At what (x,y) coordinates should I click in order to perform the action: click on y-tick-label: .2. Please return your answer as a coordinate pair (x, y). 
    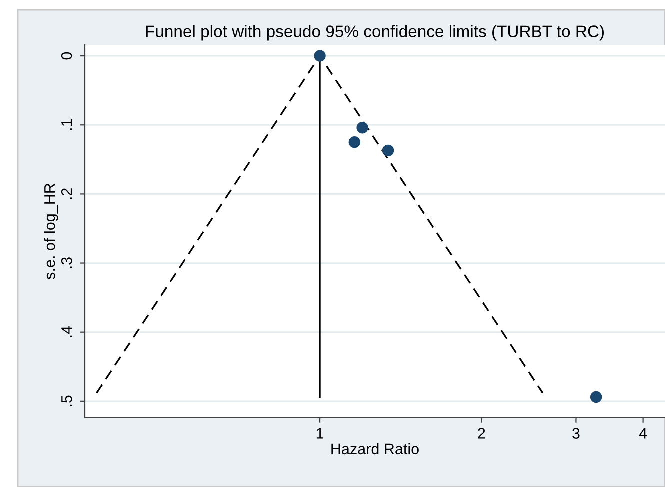
    Looking at the image, I should click on (66, 194).